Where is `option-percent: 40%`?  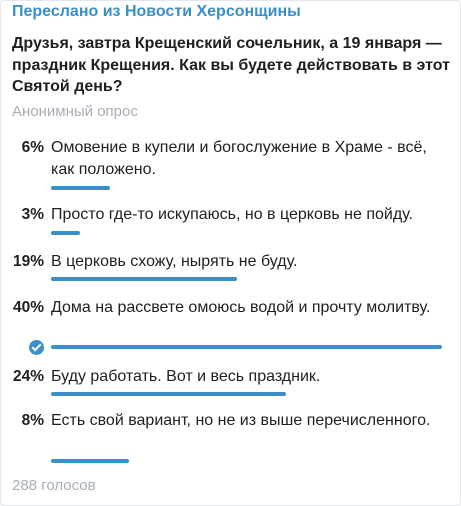 option-percent: 40% is located at coordinates (28, 307).